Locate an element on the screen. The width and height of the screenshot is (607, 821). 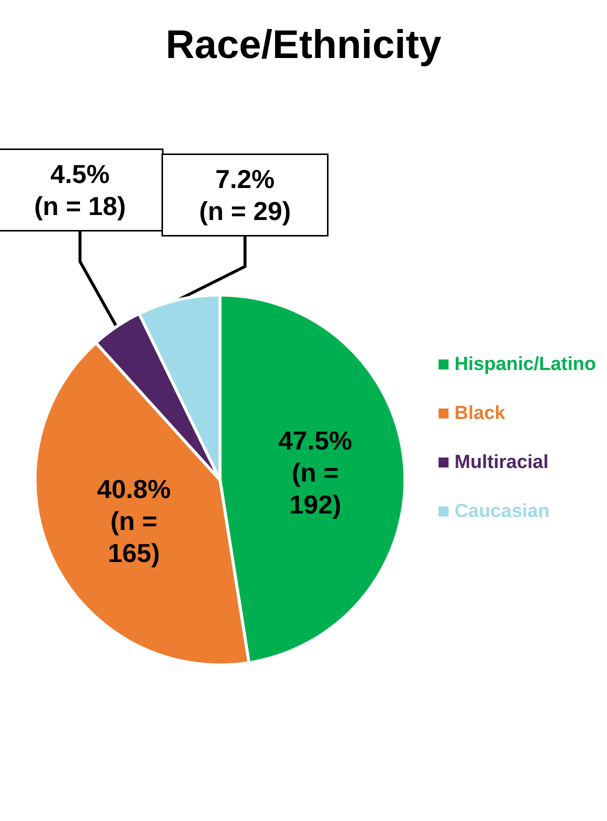
data-label: 4.5% (n = 18) is located at coordinates (80, 190).